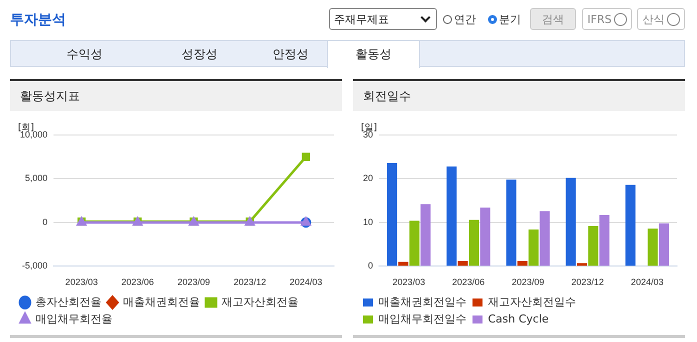 The height and width of the screenshot is (342, 697). I want to click on text: 검색, so click(553, 19).